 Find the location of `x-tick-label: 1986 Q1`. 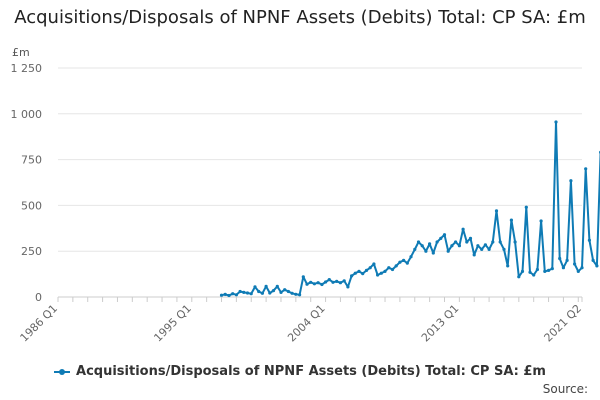

x-tick-label: 1986 Q1 is located at coordinates (39, 323).